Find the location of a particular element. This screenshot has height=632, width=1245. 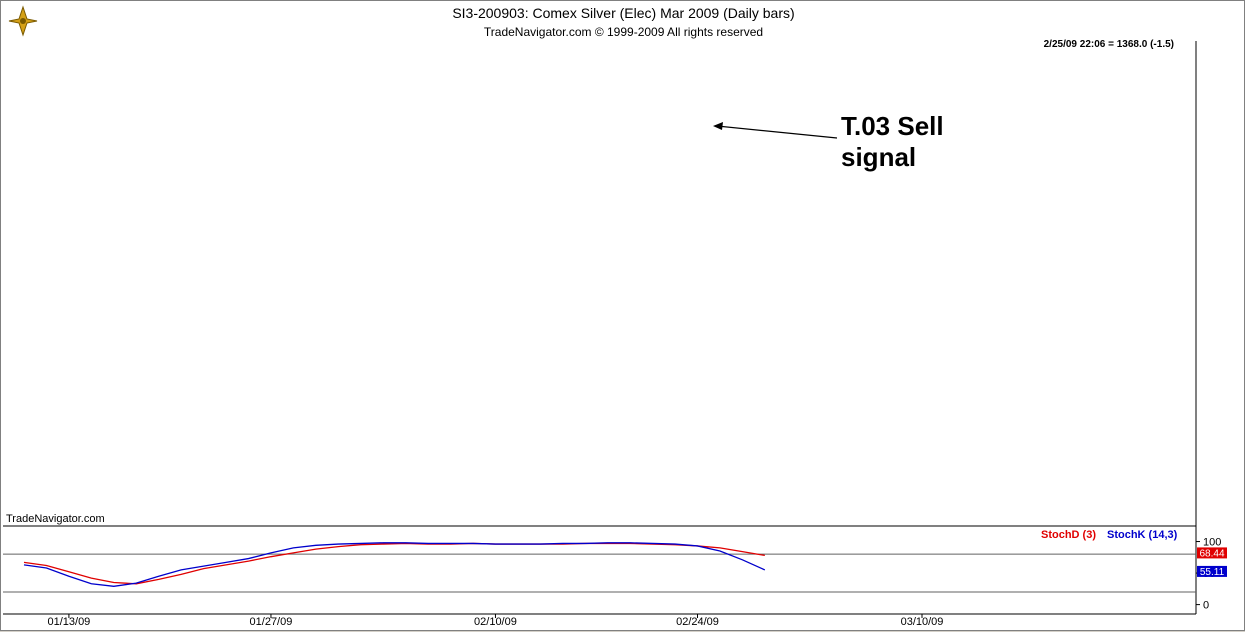

tradenavigator-logo-icon is located at coordinates (23, 21).